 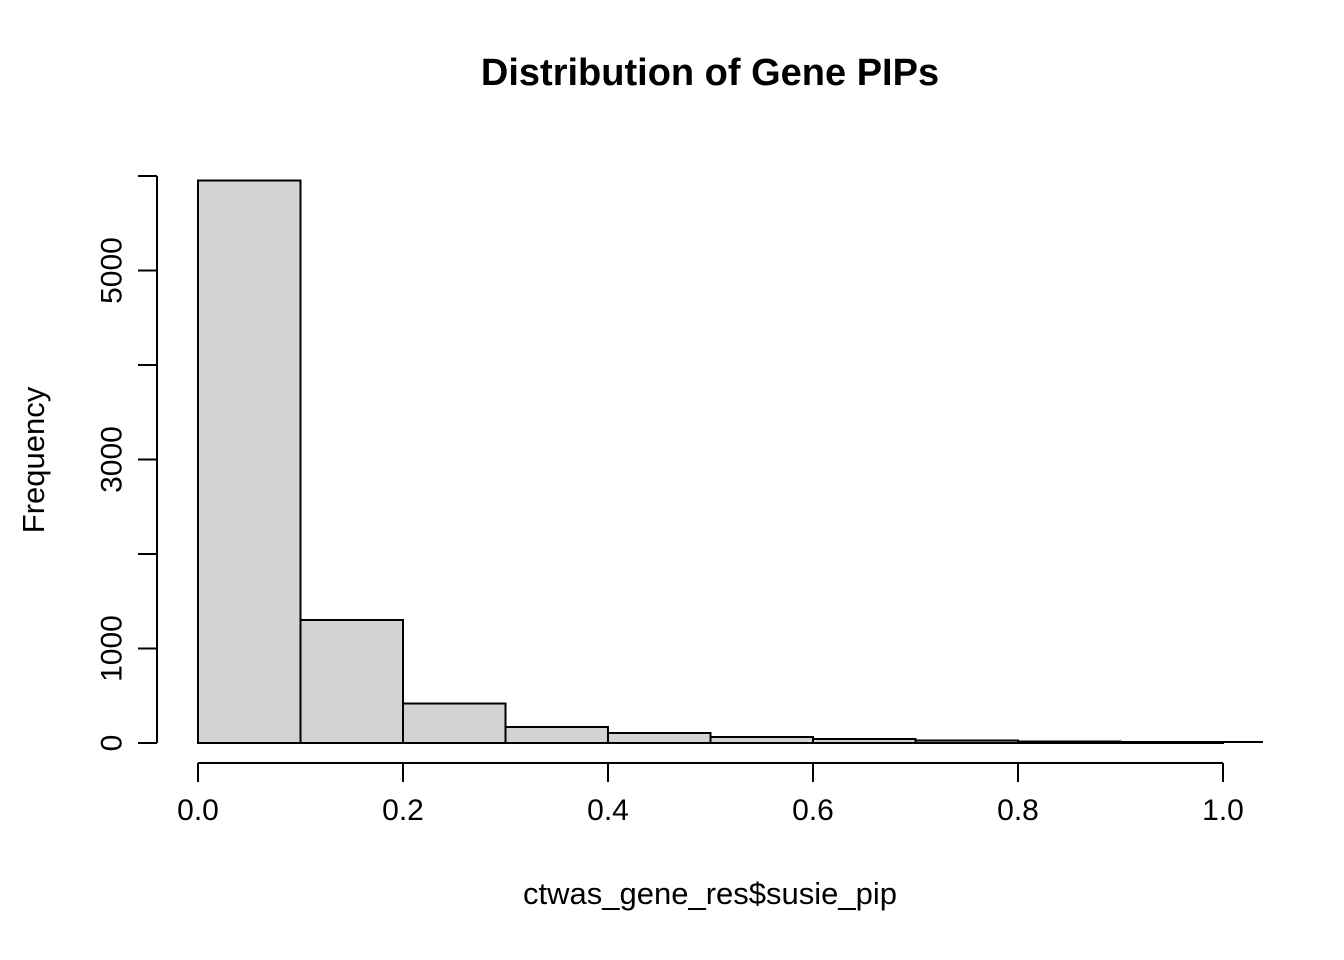 I want to click on x-axis-title: ctwas_gene_res$susie_pip, so click(x=710, y=893).